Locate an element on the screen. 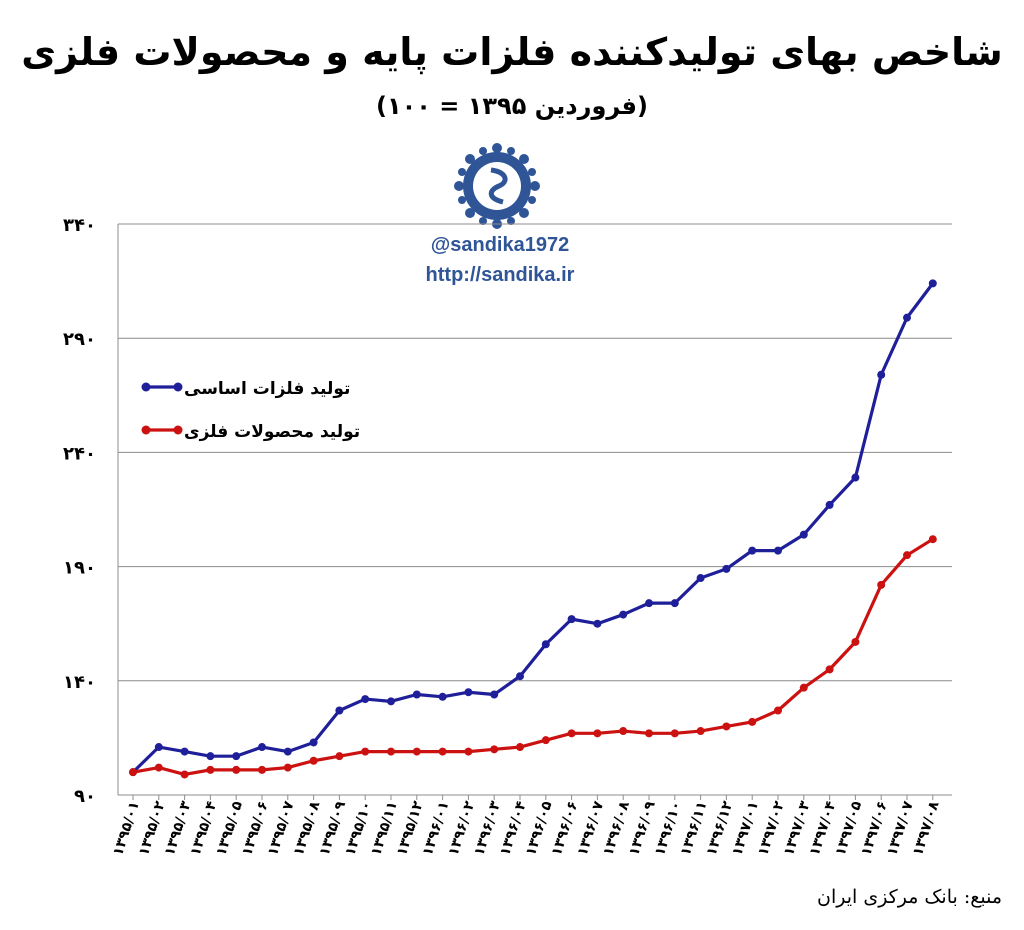  chart-subtitle: (فروردین ۱۳۹۵ = ۱۰۰) is located at coordinates (512, 106).